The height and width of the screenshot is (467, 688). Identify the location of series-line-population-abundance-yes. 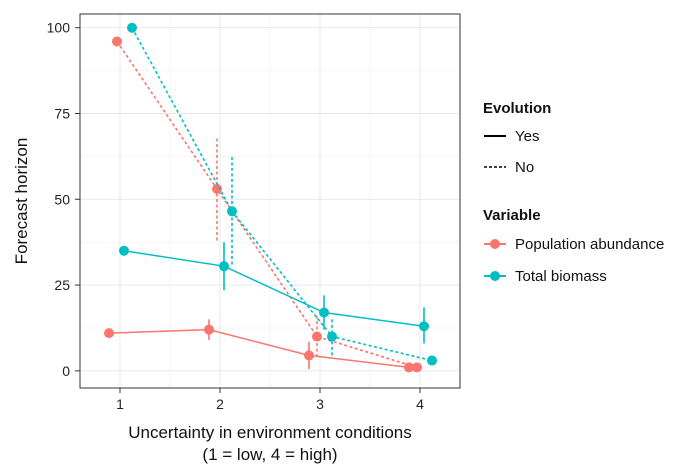
(259, 348).